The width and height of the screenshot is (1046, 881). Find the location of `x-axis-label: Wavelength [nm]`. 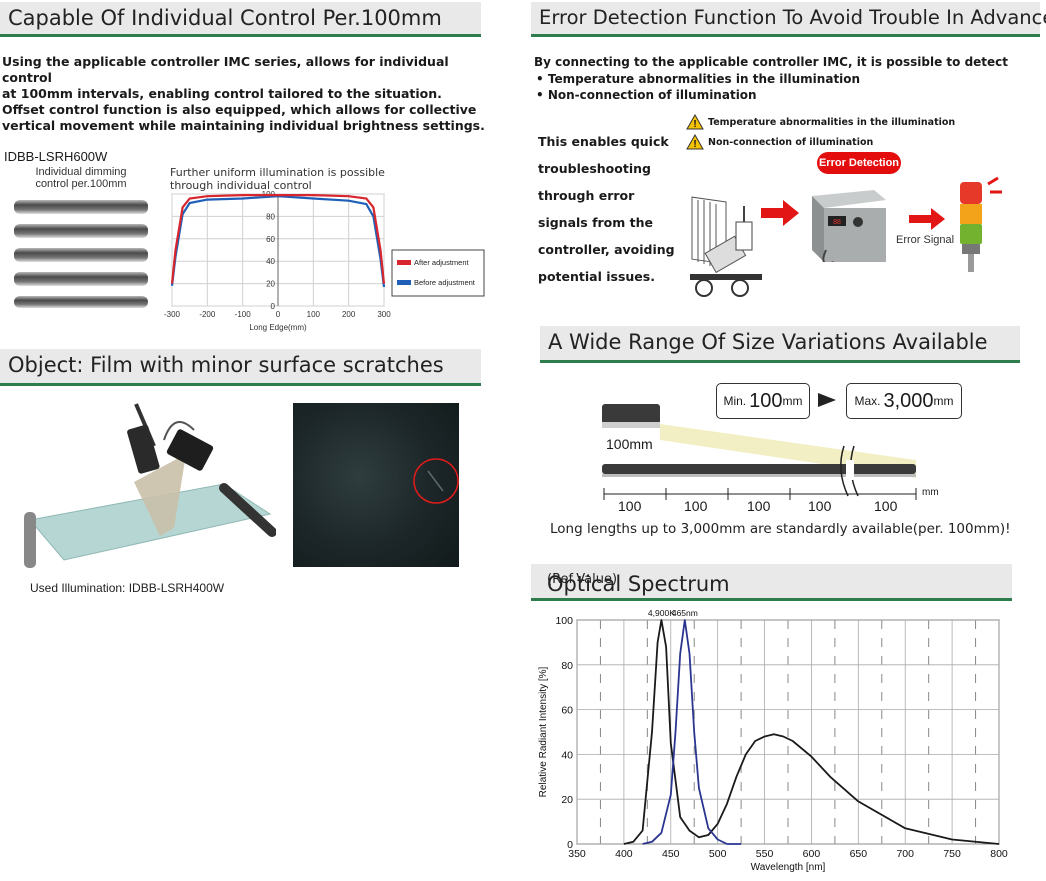

x-axis-label: Wavelength [nm] is located at coordinates (788, 867).